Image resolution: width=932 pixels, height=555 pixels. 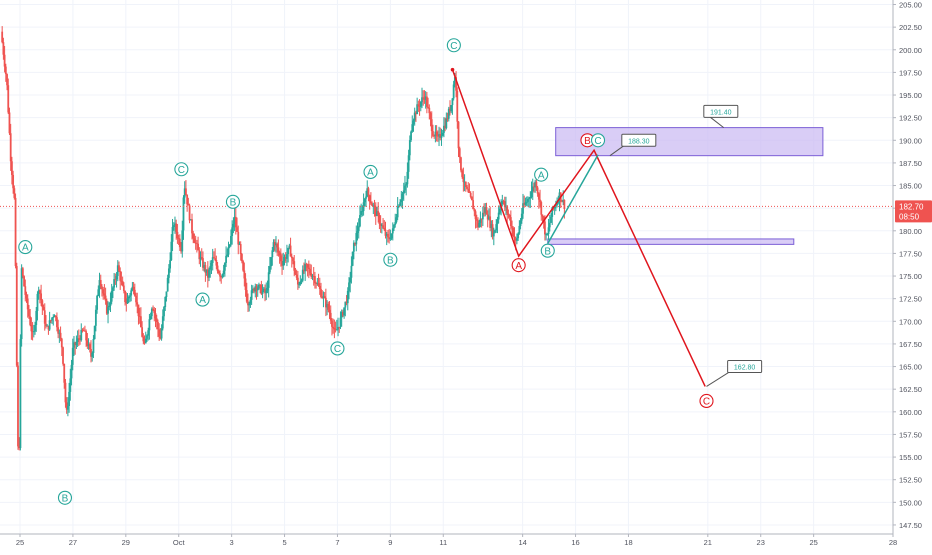 I want to click on x-tick-label: 14, so click(x=522, y=542).